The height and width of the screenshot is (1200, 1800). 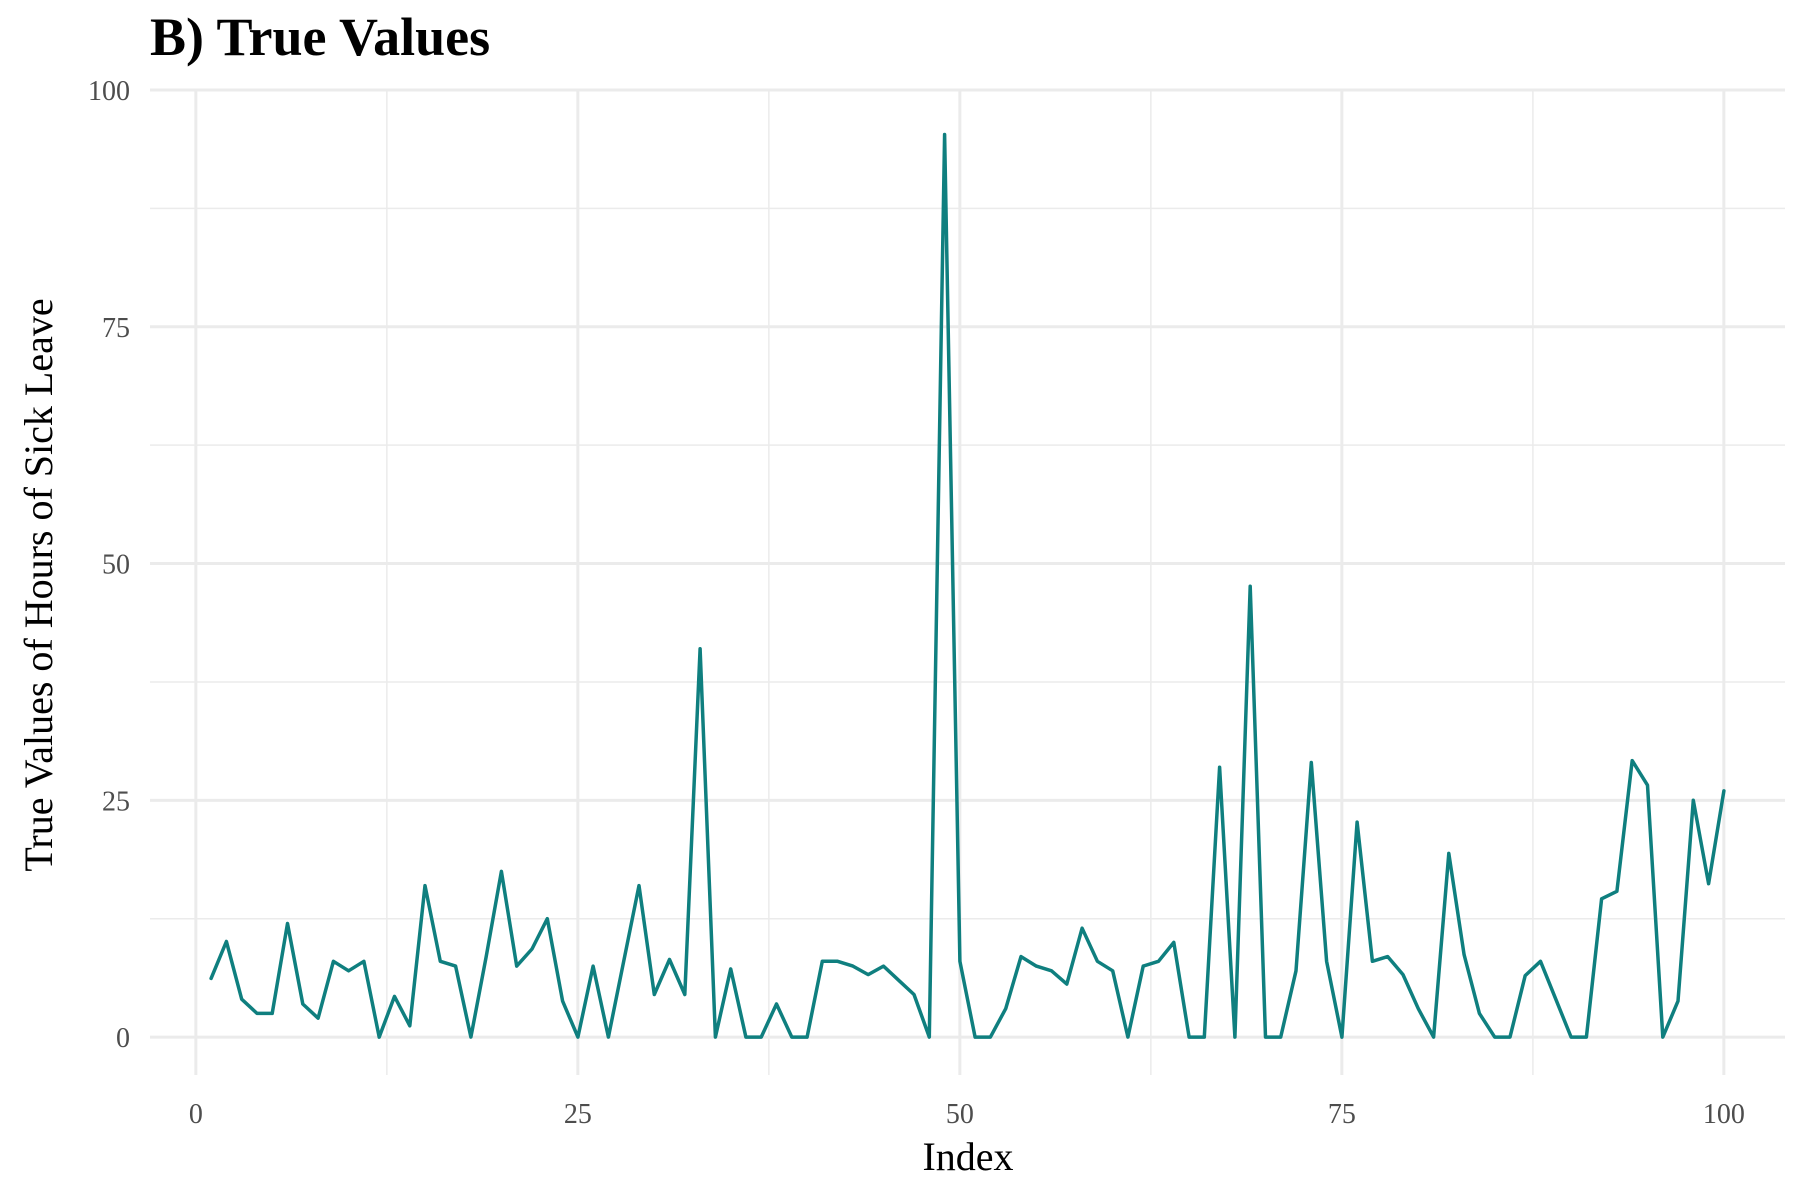 I want to click on y-tick-label: 50, so click(x=116, y=565).